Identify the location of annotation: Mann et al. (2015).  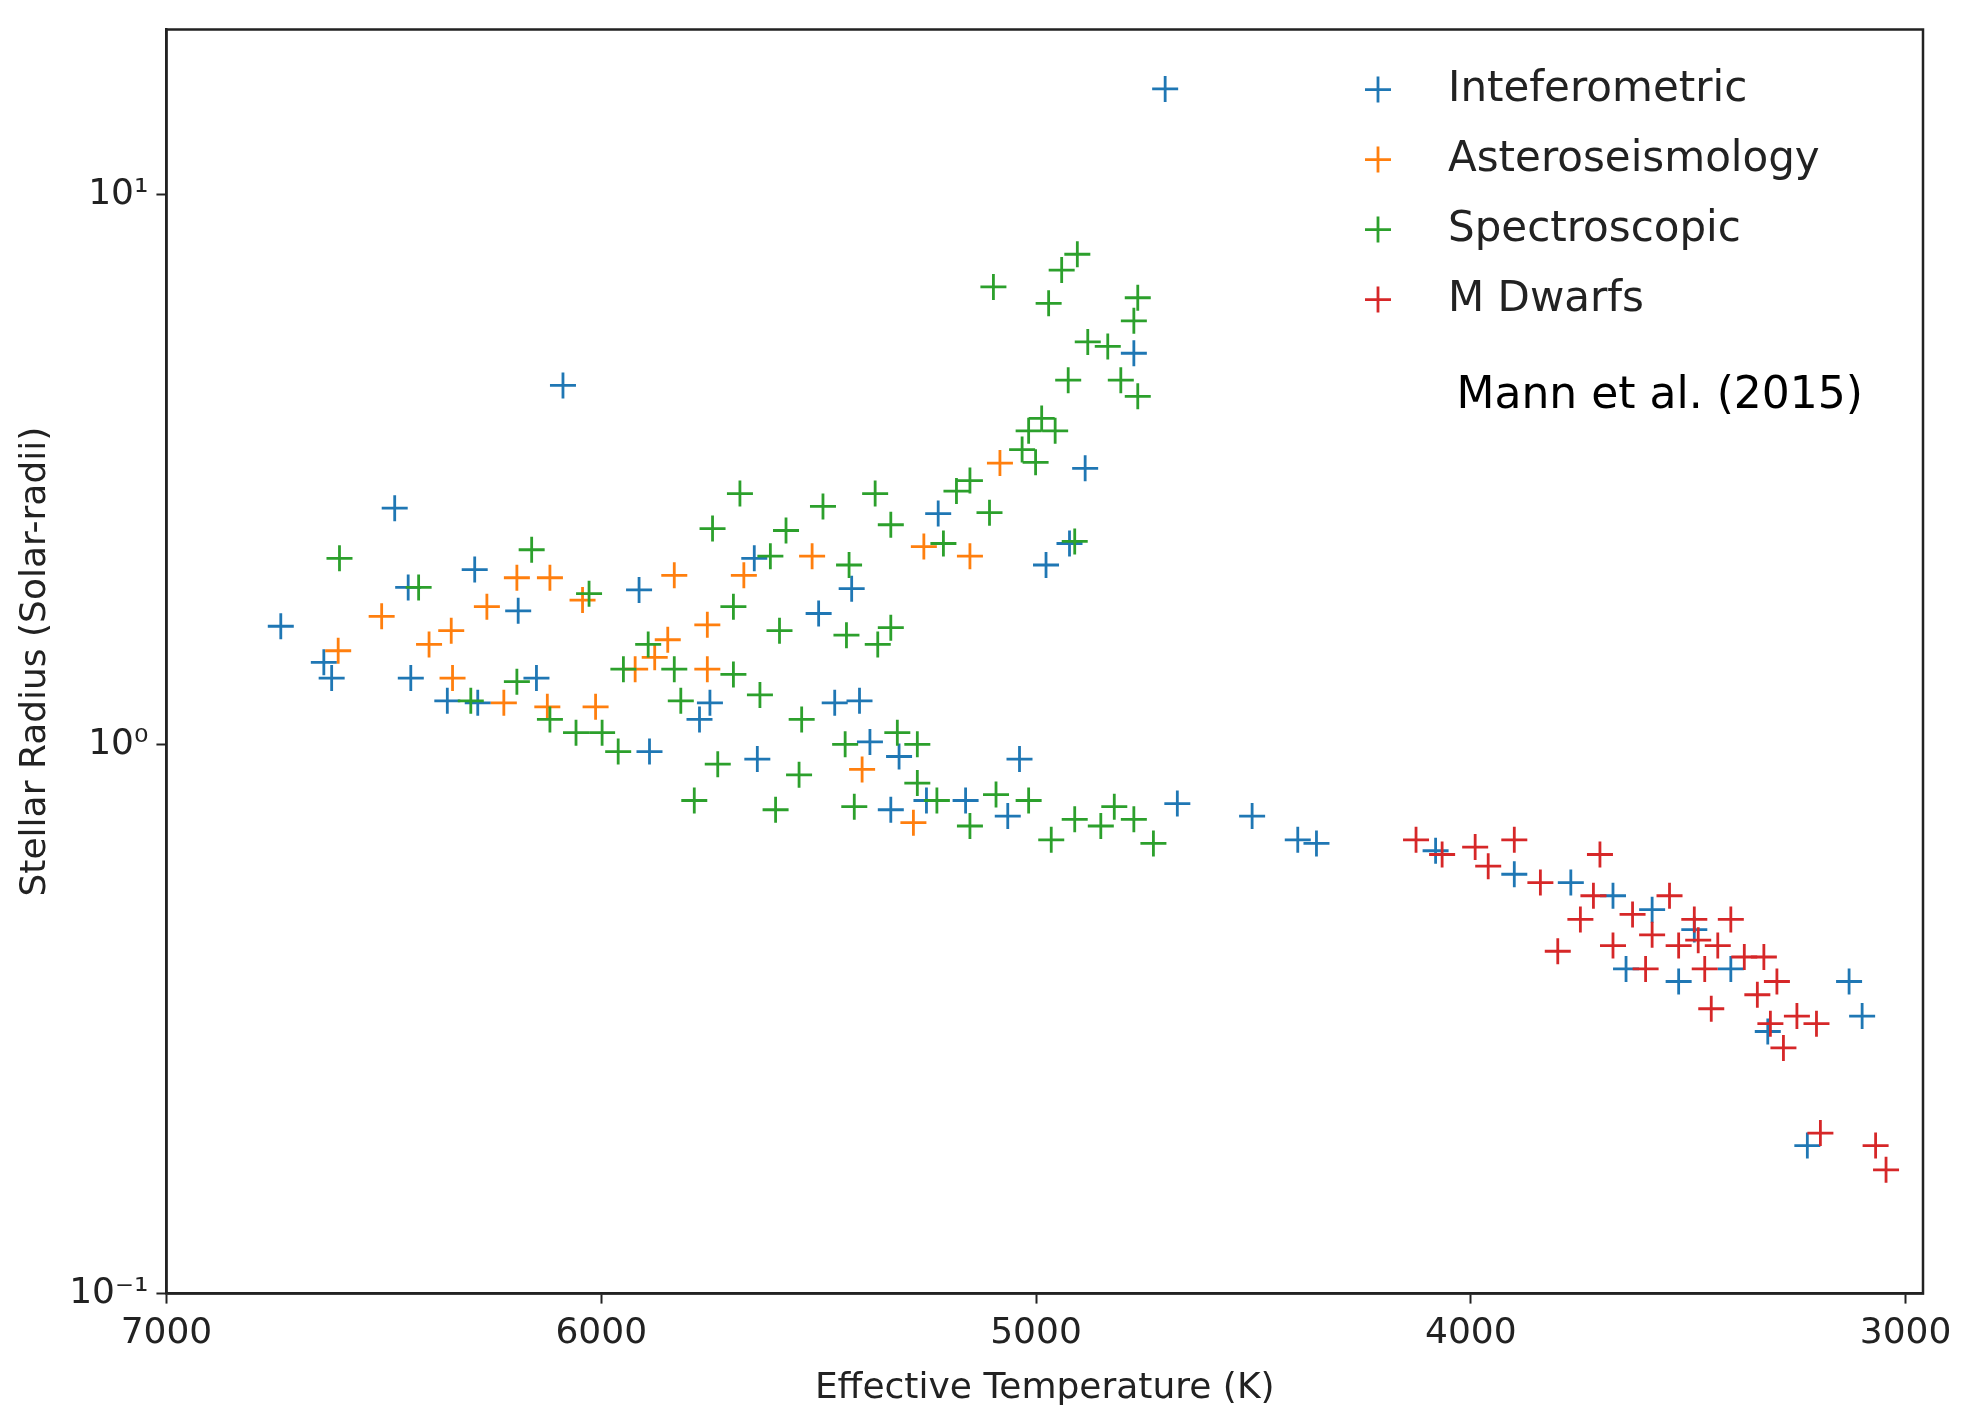
(1659, 393).